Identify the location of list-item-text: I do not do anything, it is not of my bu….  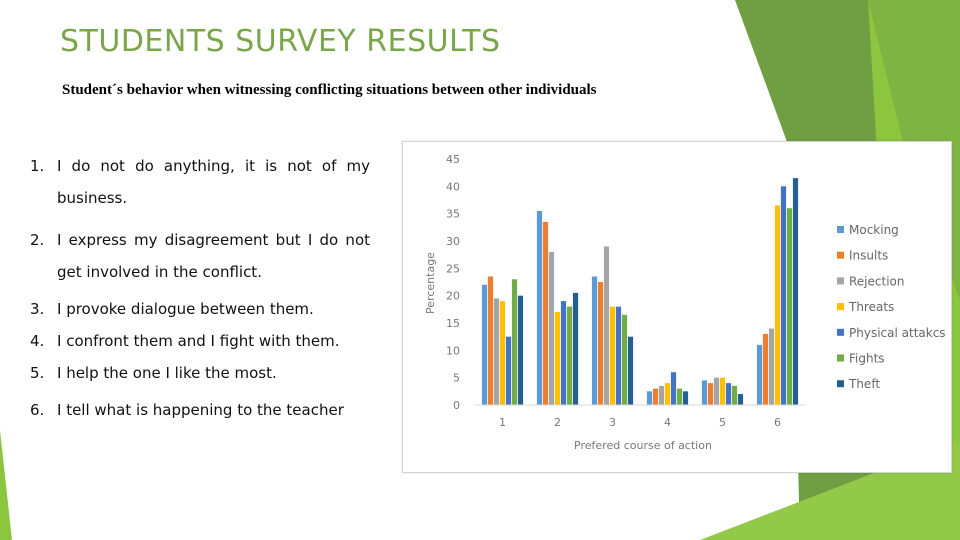
(213, 182).